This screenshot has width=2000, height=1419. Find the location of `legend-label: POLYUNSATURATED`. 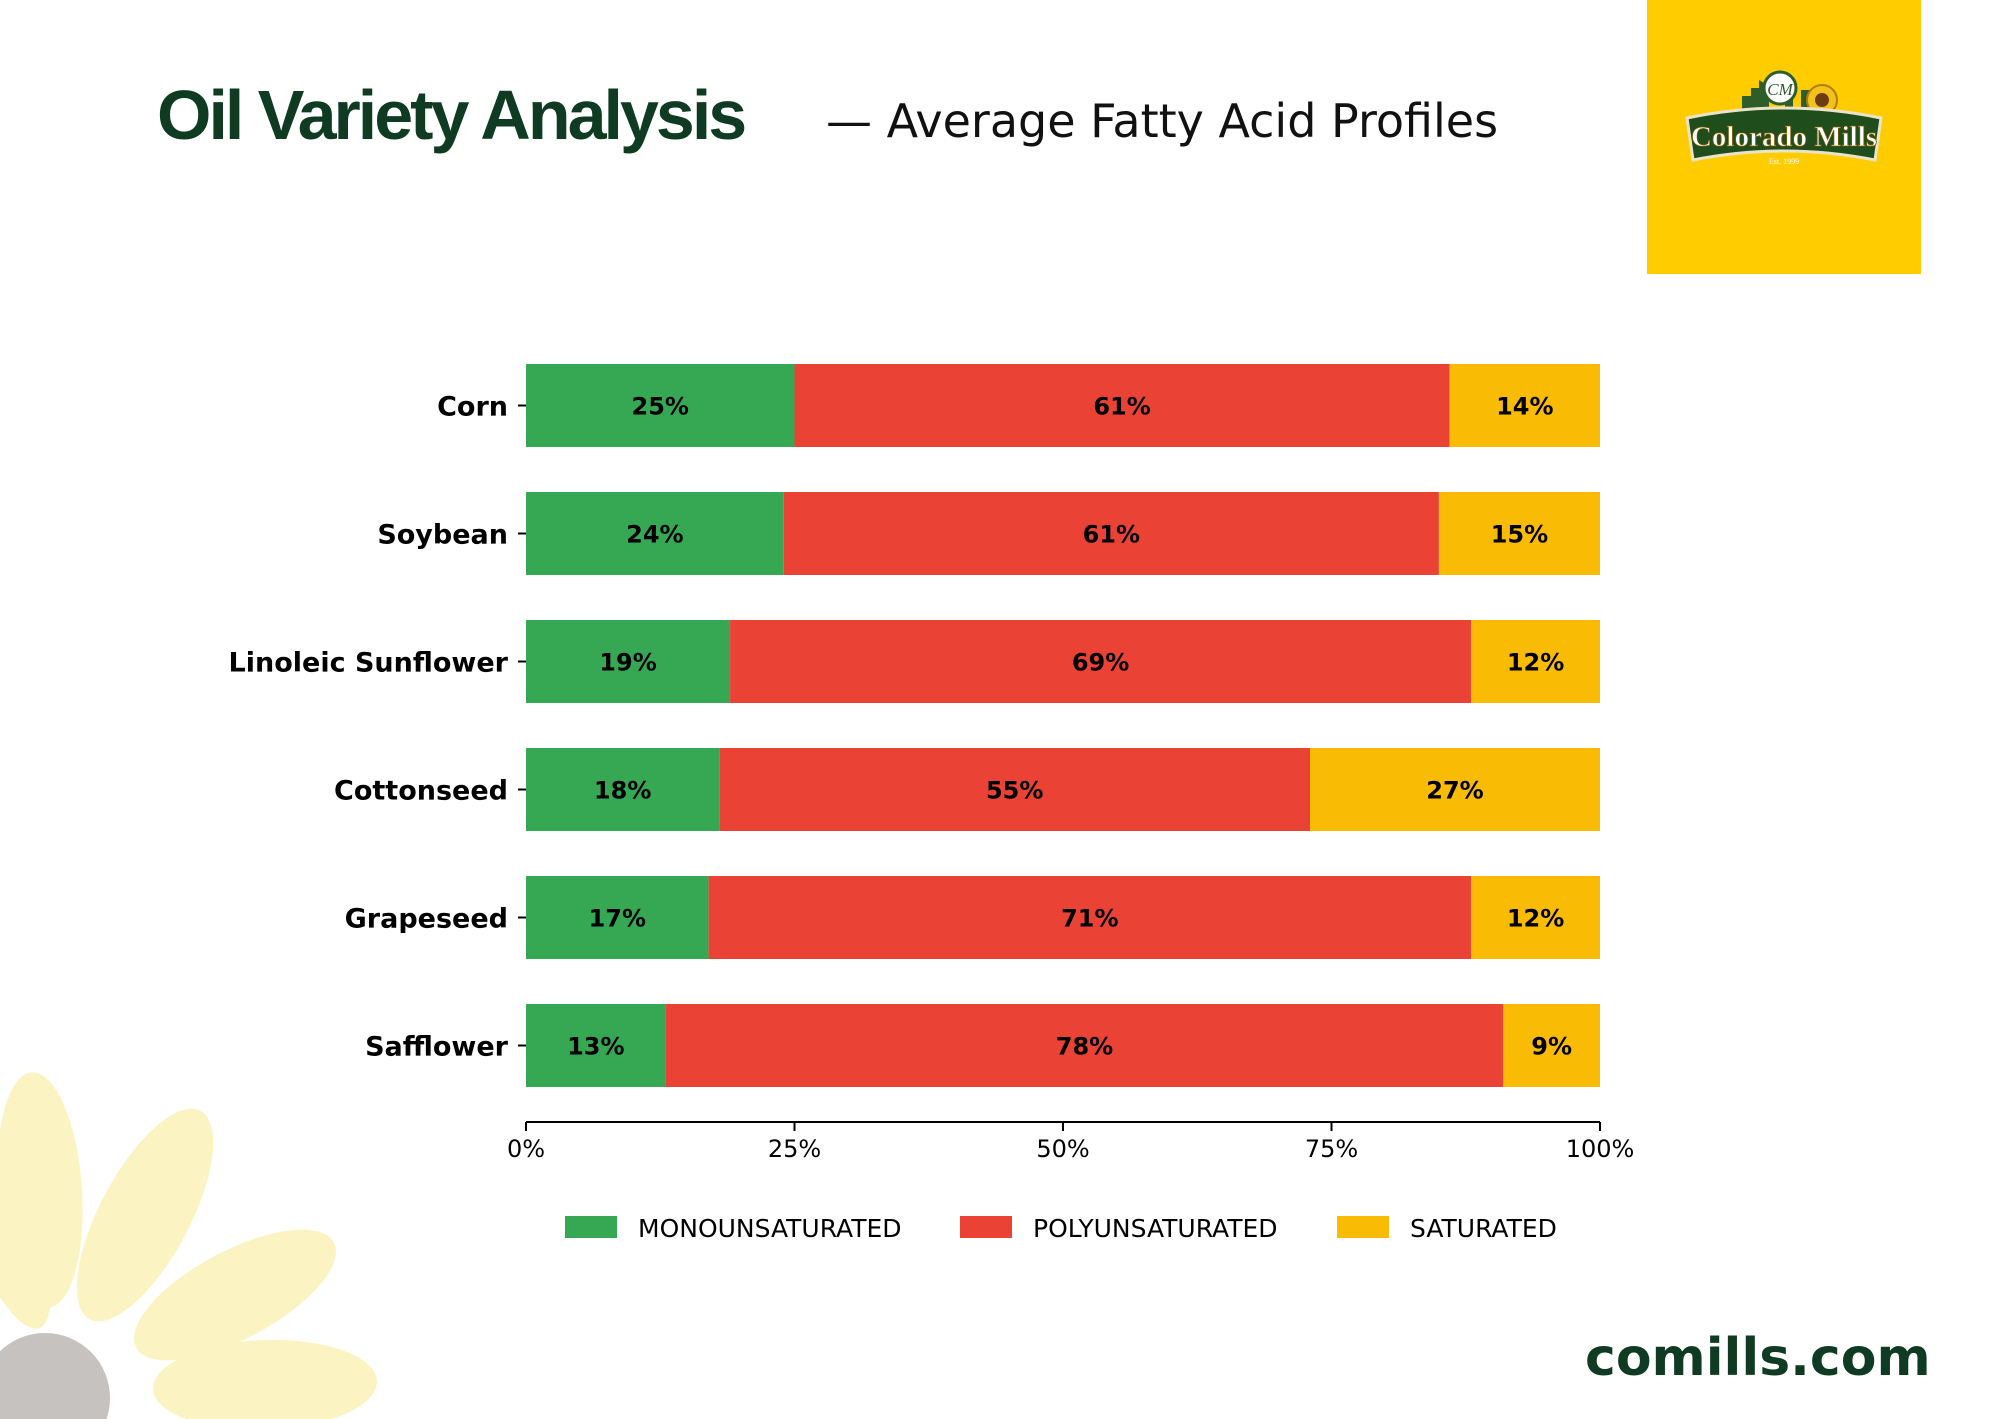

legend-label: POLYUNSATURATED is located at coordinates (1155, 1228).